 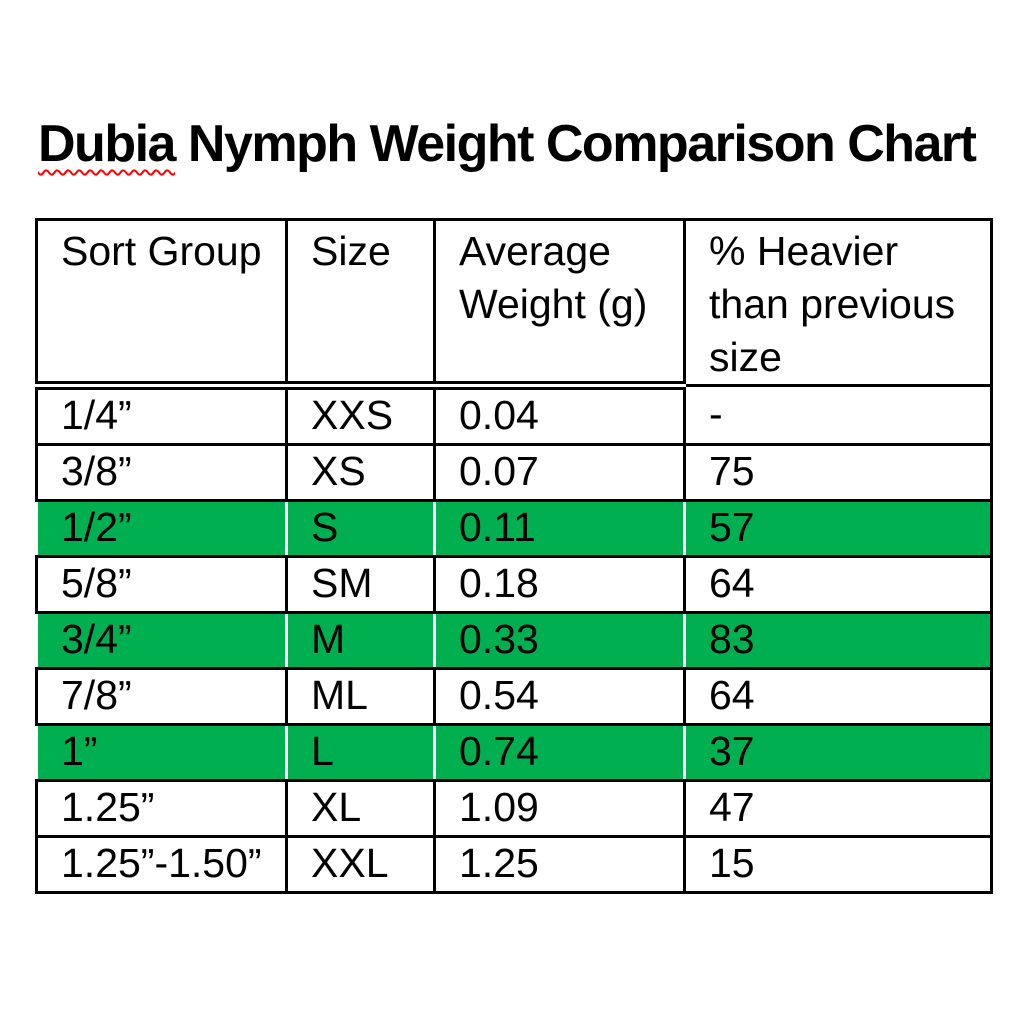 What do you see at coordinates (161, 640) in the screenshot?
I see `cell-sort-group: 3/4”` at bounding box center [161, 640].